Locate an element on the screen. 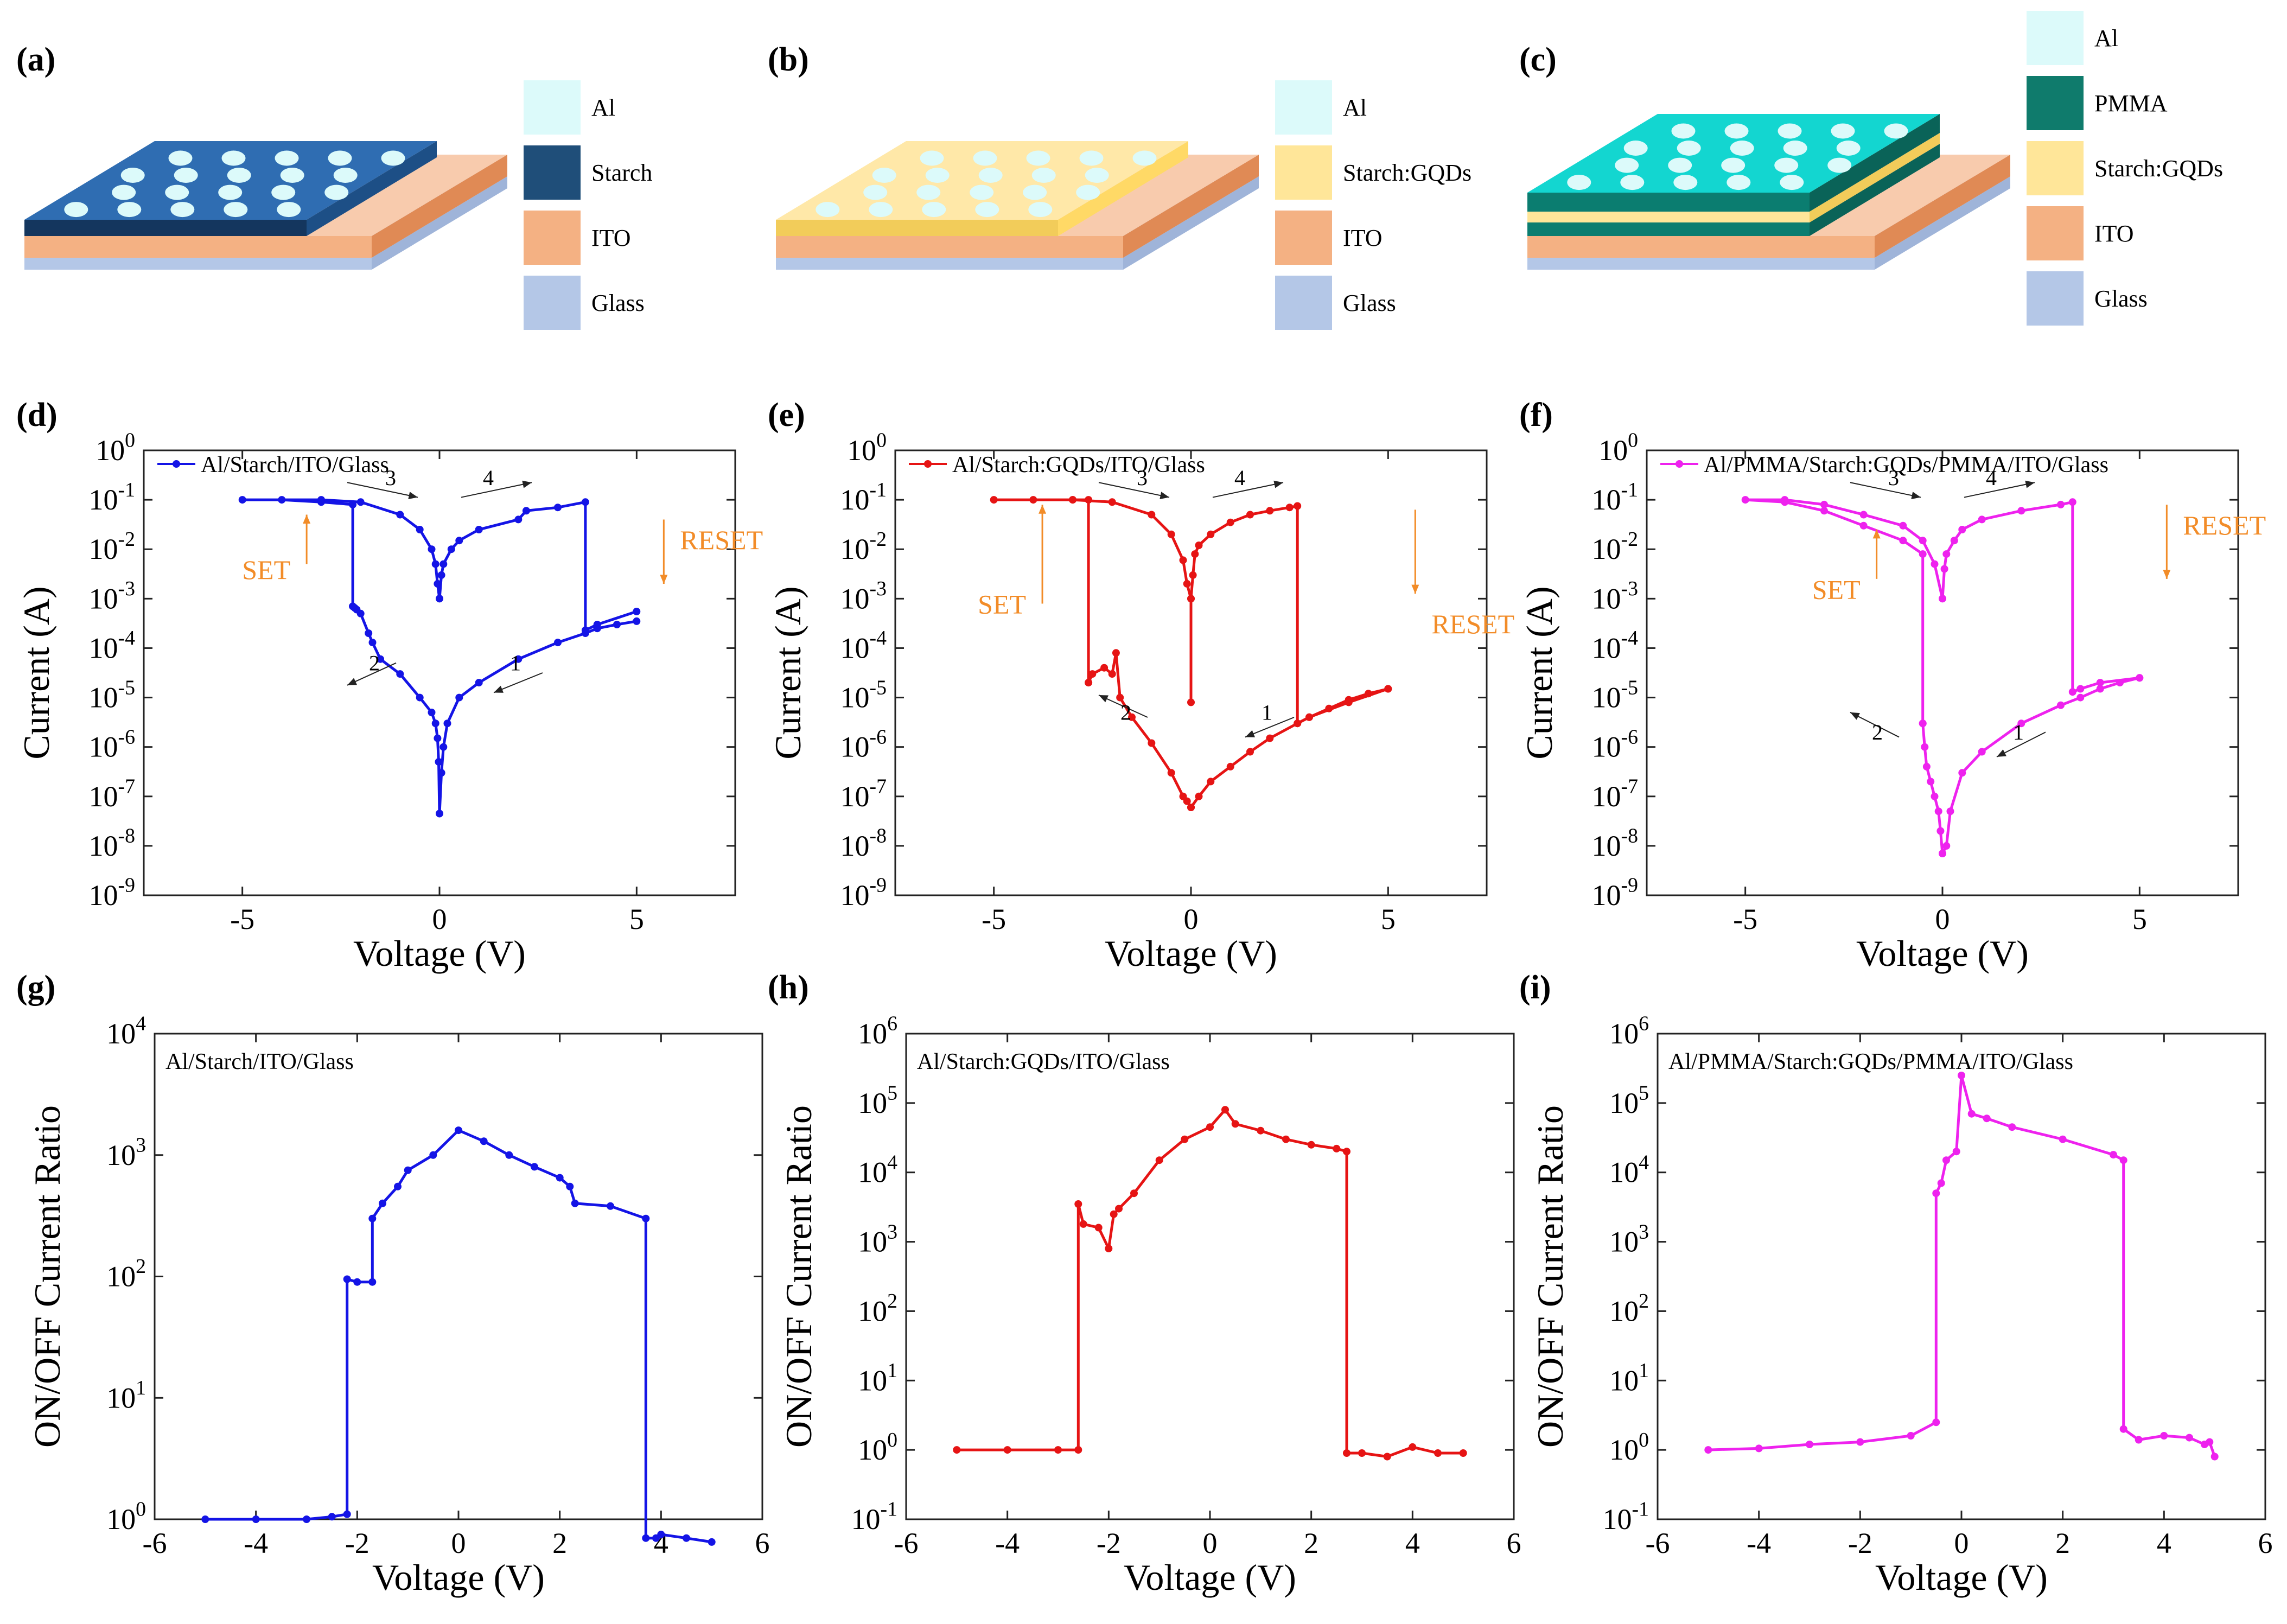 The image size is (2287, 1624). y-tick-label-exp: 2 is located at coordinates (892, 1301).